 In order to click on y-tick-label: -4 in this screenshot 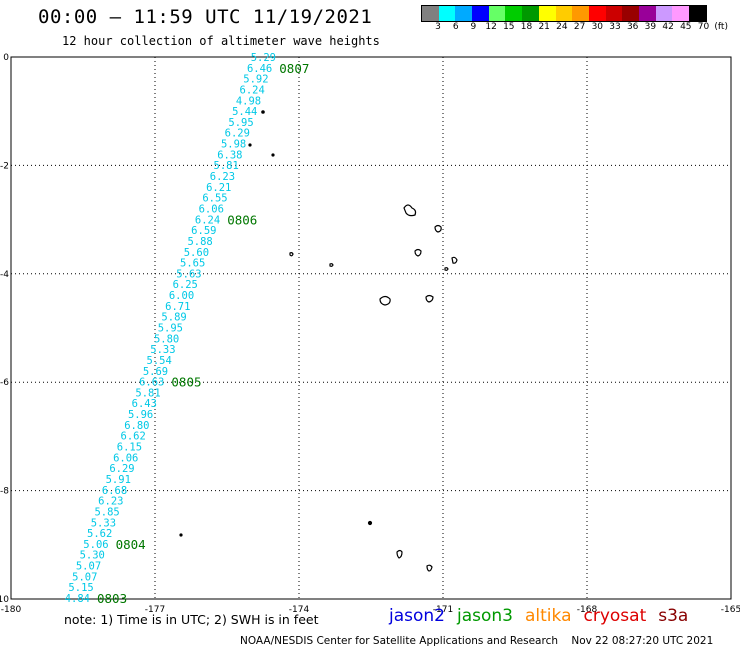, I will do `click(4, 275)`.